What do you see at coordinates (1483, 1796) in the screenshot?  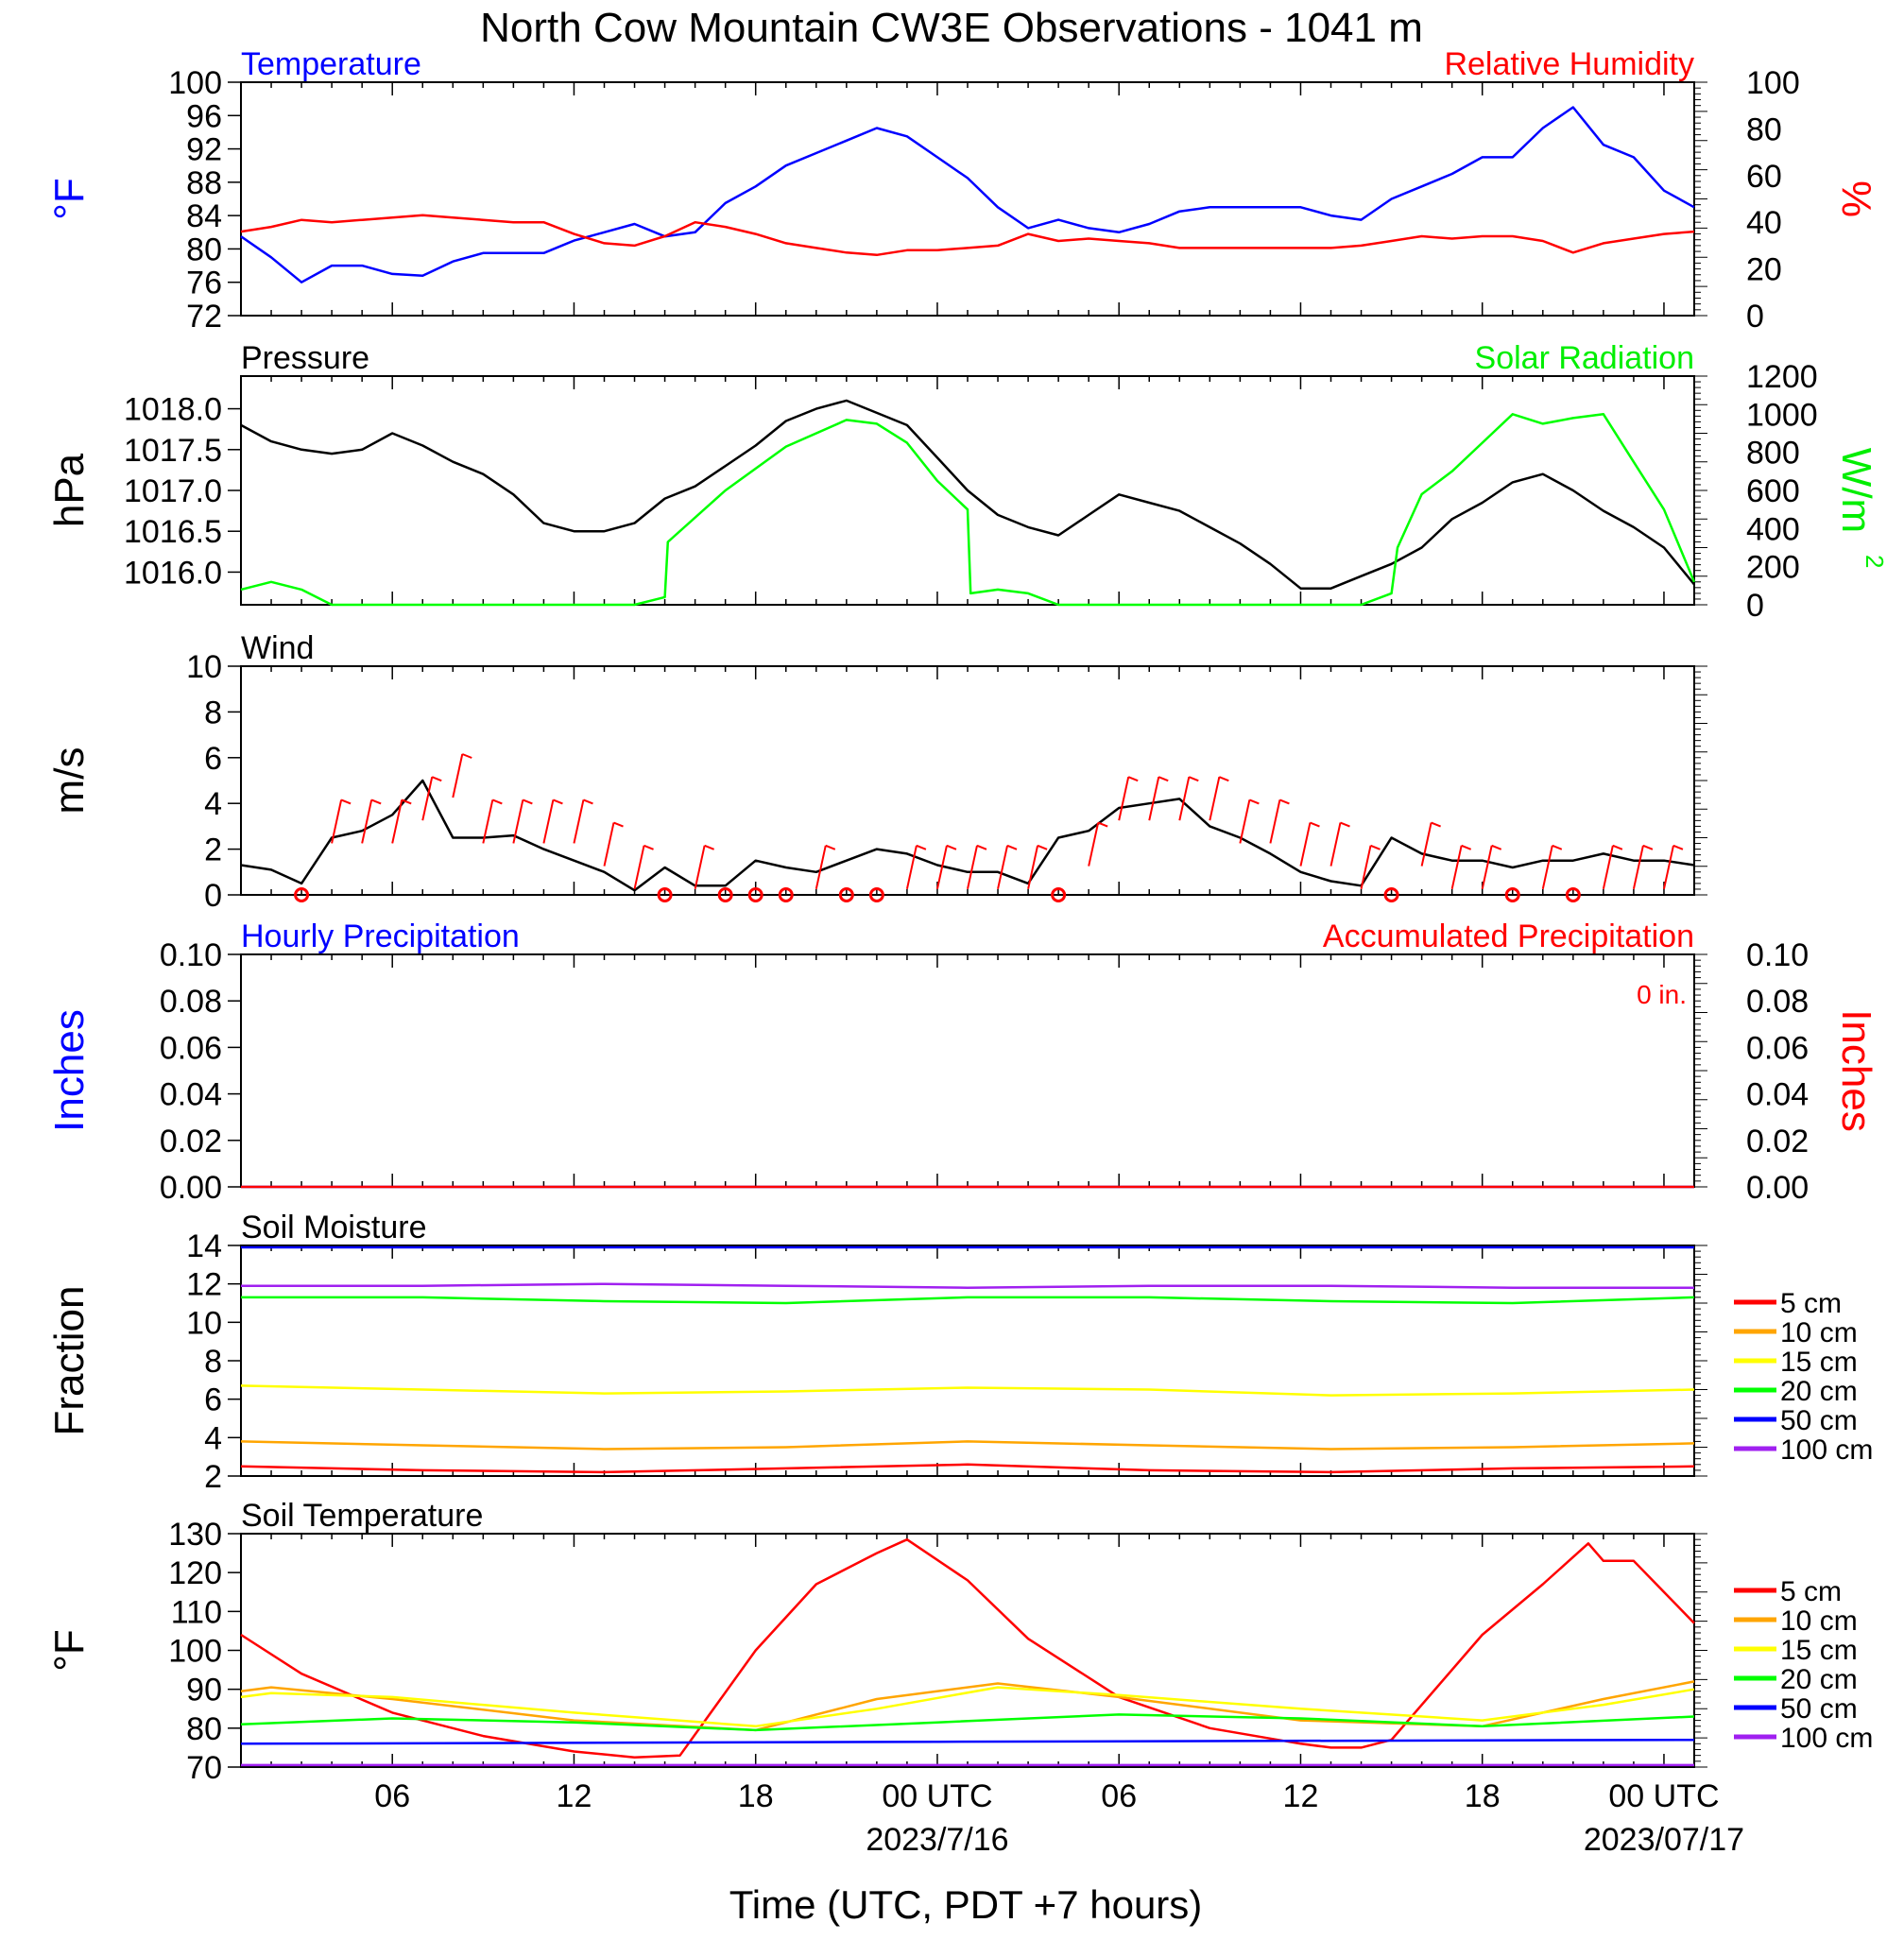 I see `x-tick-label: 18` at bounding box center [1483, 1796].